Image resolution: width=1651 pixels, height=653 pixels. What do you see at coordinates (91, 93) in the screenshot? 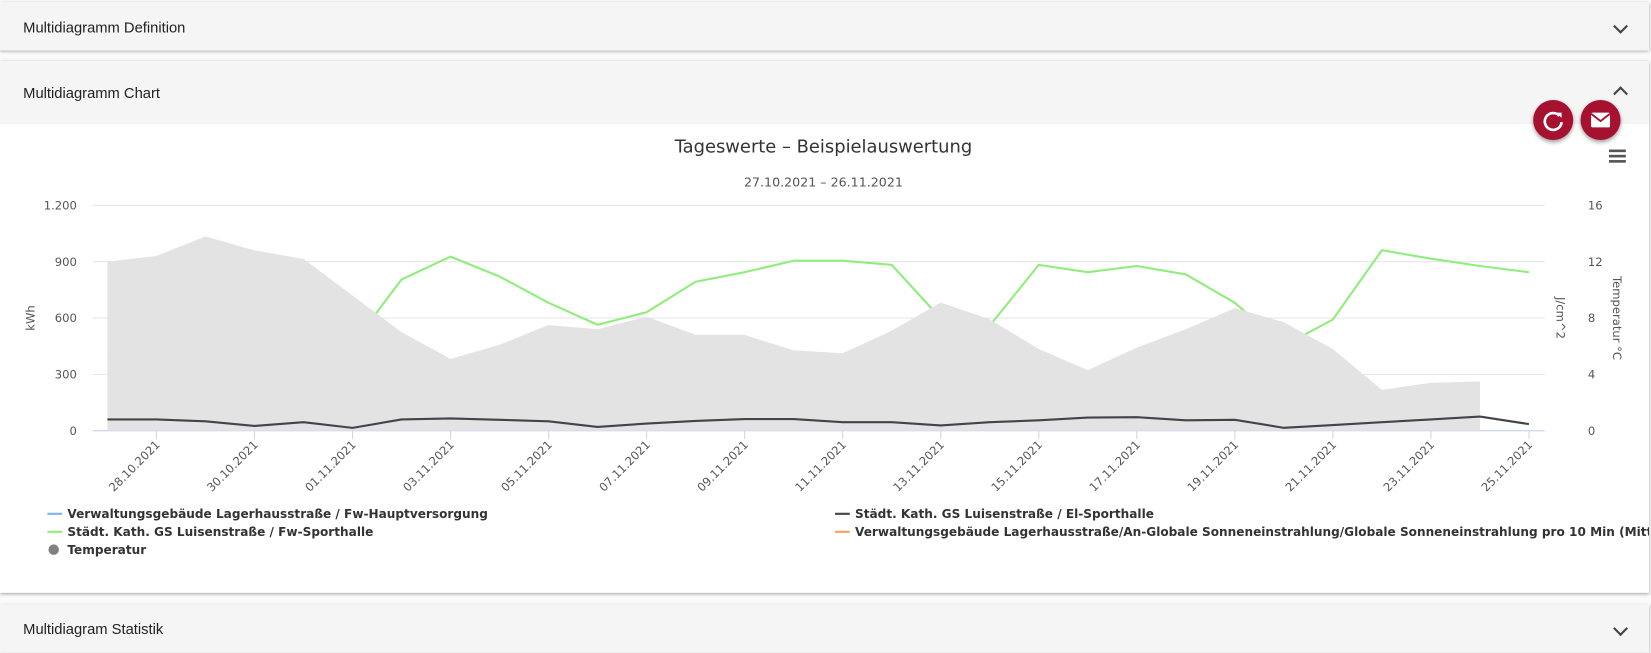
I see `panel-title: Multidiagramm Chart` at bounding box center [91, 93].